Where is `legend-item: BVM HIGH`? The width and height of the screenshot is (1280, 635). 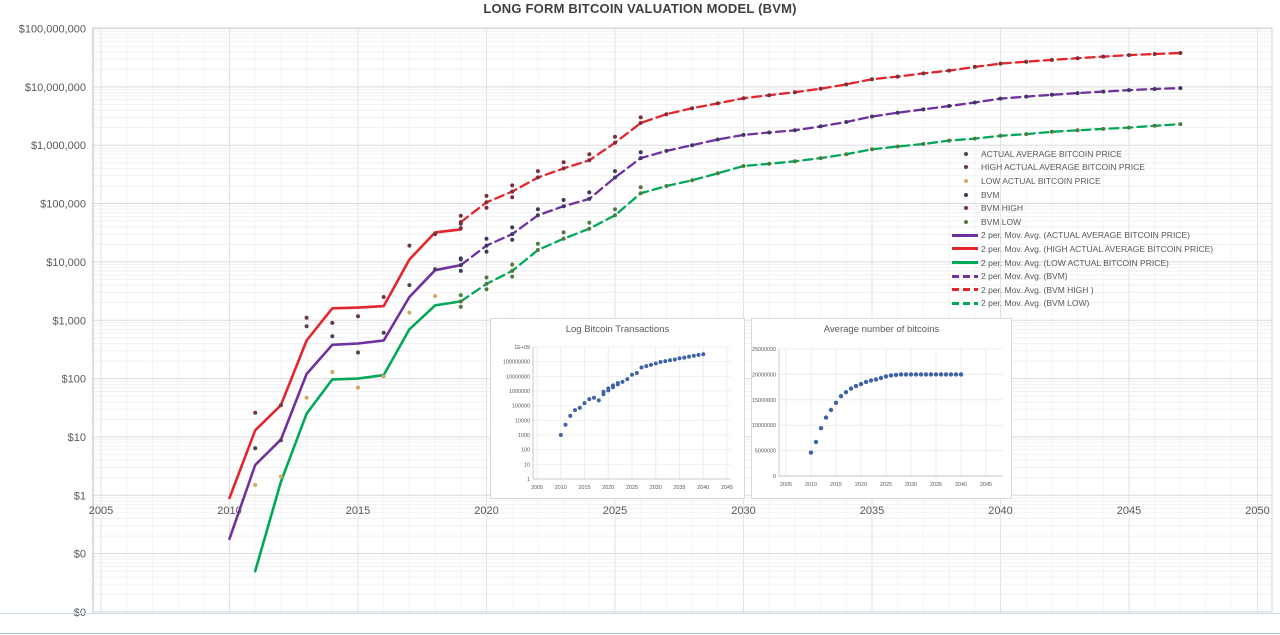 legend-item: BVM HIGH is located at coordinates (1082, 208).